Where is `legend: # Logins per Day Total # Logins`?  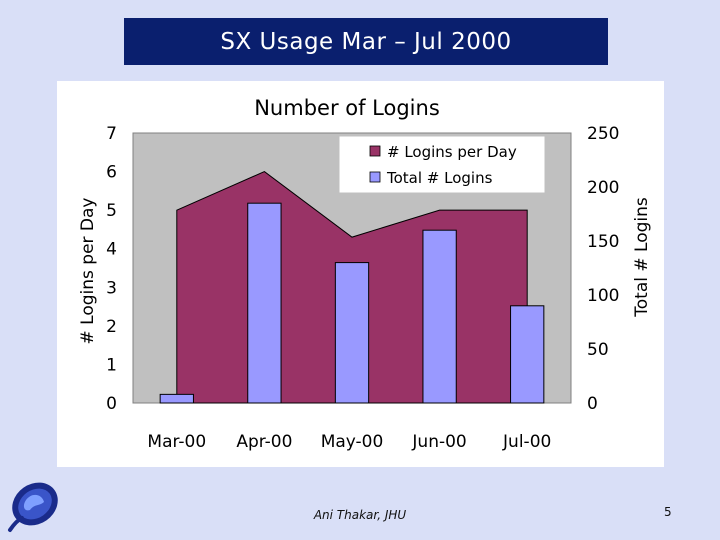
legend: # Logins per Day Total # Logins is located at coordinates (442, 164).